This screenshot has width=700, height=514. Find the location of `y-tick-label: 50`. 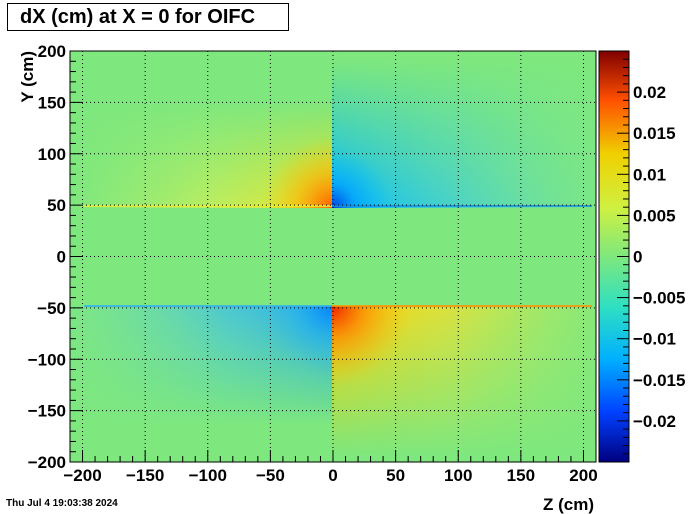

y-tick-label: 50 is located at coordinates (56, 205).